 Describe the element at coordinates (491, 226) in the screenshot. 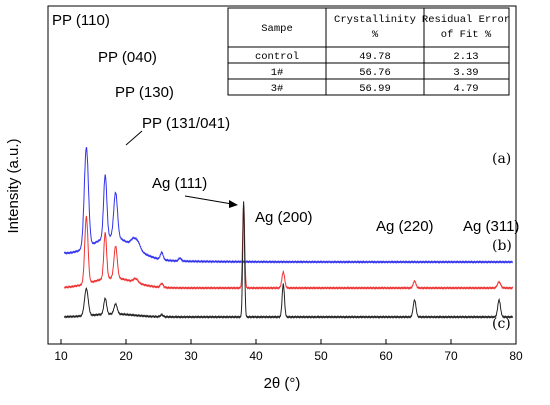

I see `annotation-ag-311: Ag (311)` at that location.